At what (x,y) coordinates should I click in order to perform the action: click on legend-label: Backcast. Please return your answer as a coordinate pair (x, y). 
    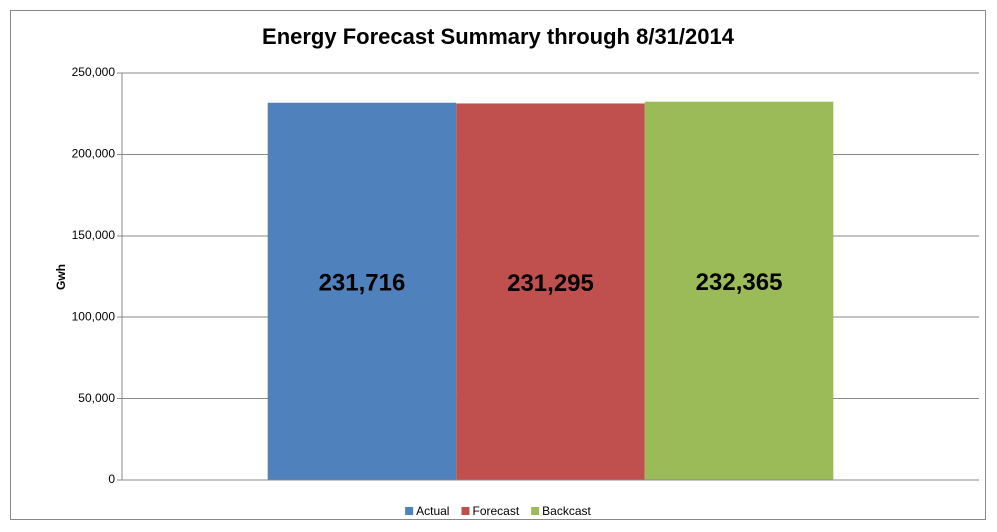
    Looking at the image, I should click on (566, 511).